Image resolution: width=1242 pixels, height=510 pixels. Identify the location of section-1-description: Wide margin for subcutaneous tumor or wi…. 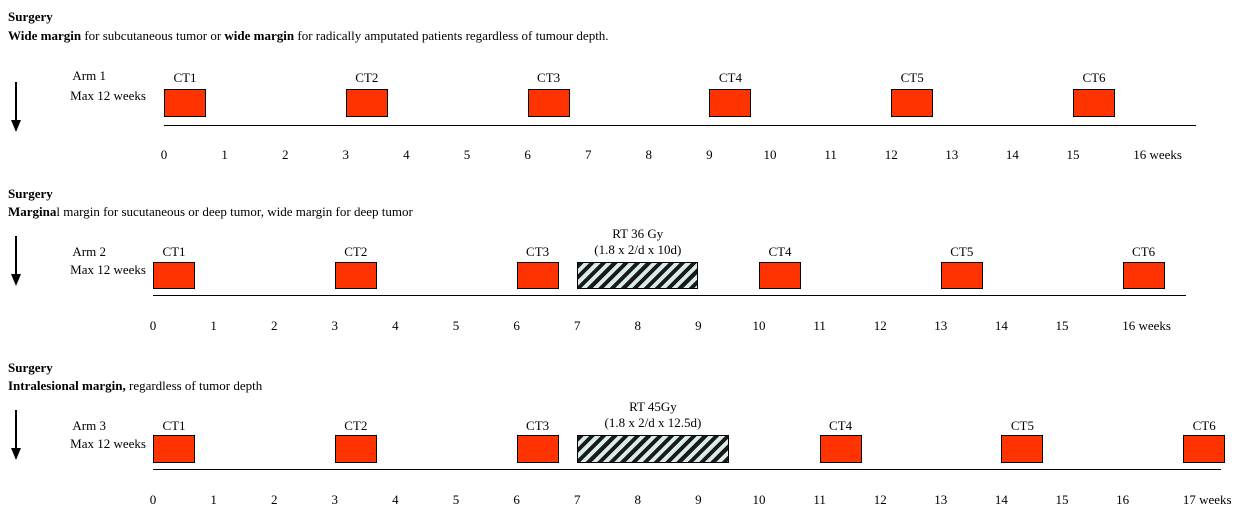
(308, 36).